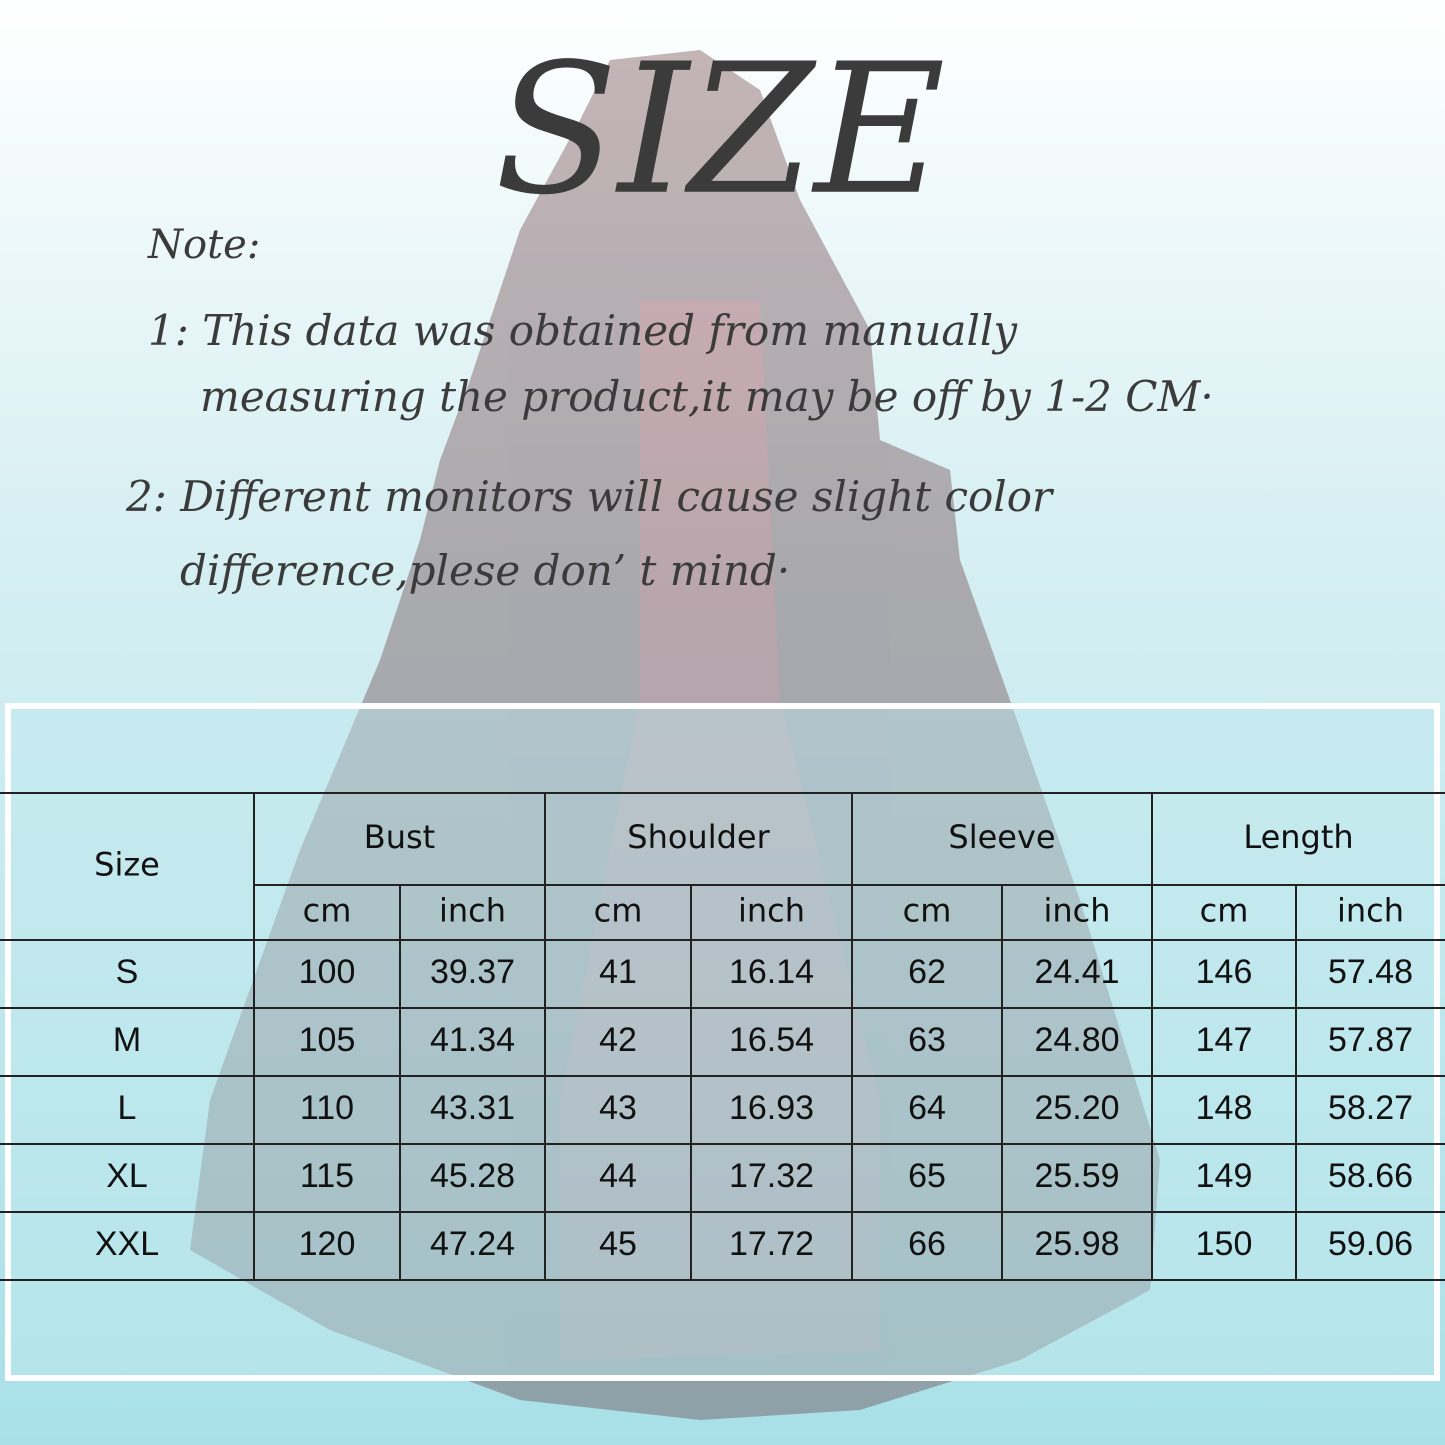  What do you see at coordinates (618, 1040) in the screenshot?
I see `cell-value: 42` at bounding box center [618, 1040].